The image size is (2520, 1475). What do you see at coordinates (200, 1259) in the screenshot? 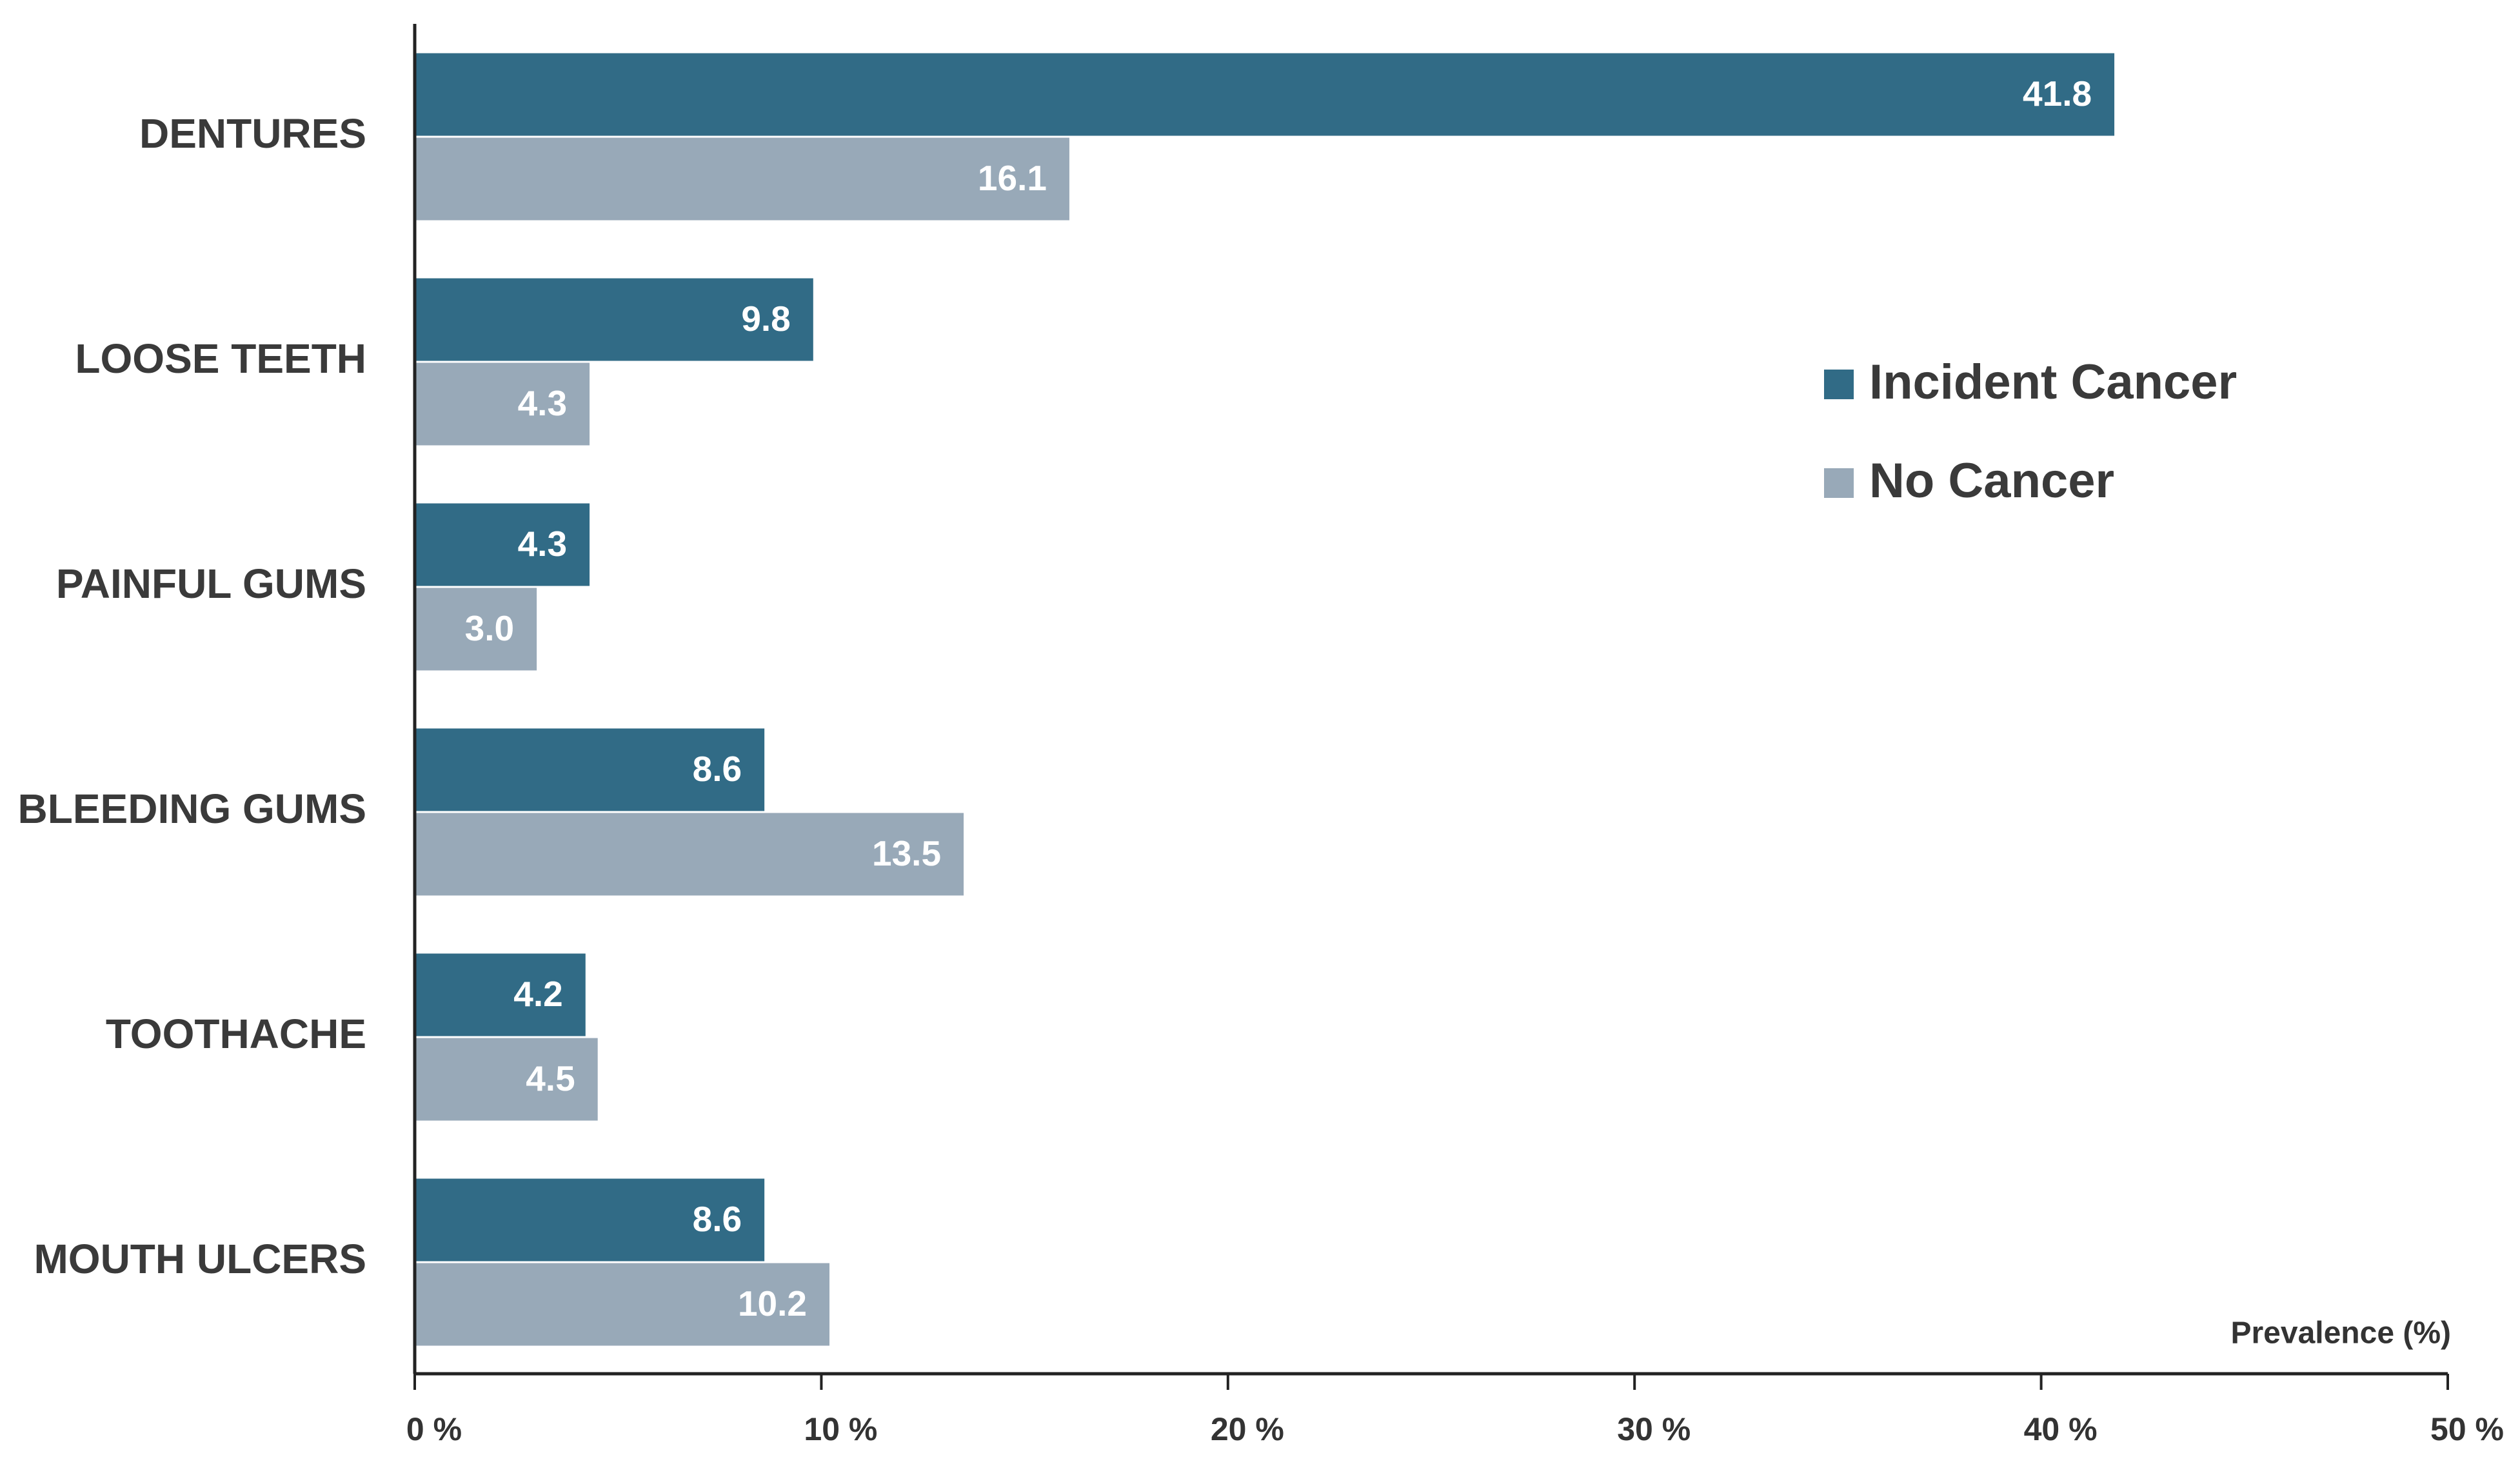
I see `y-tick-label: MOUTH ULCERS` at bounding box center [200, 1259].